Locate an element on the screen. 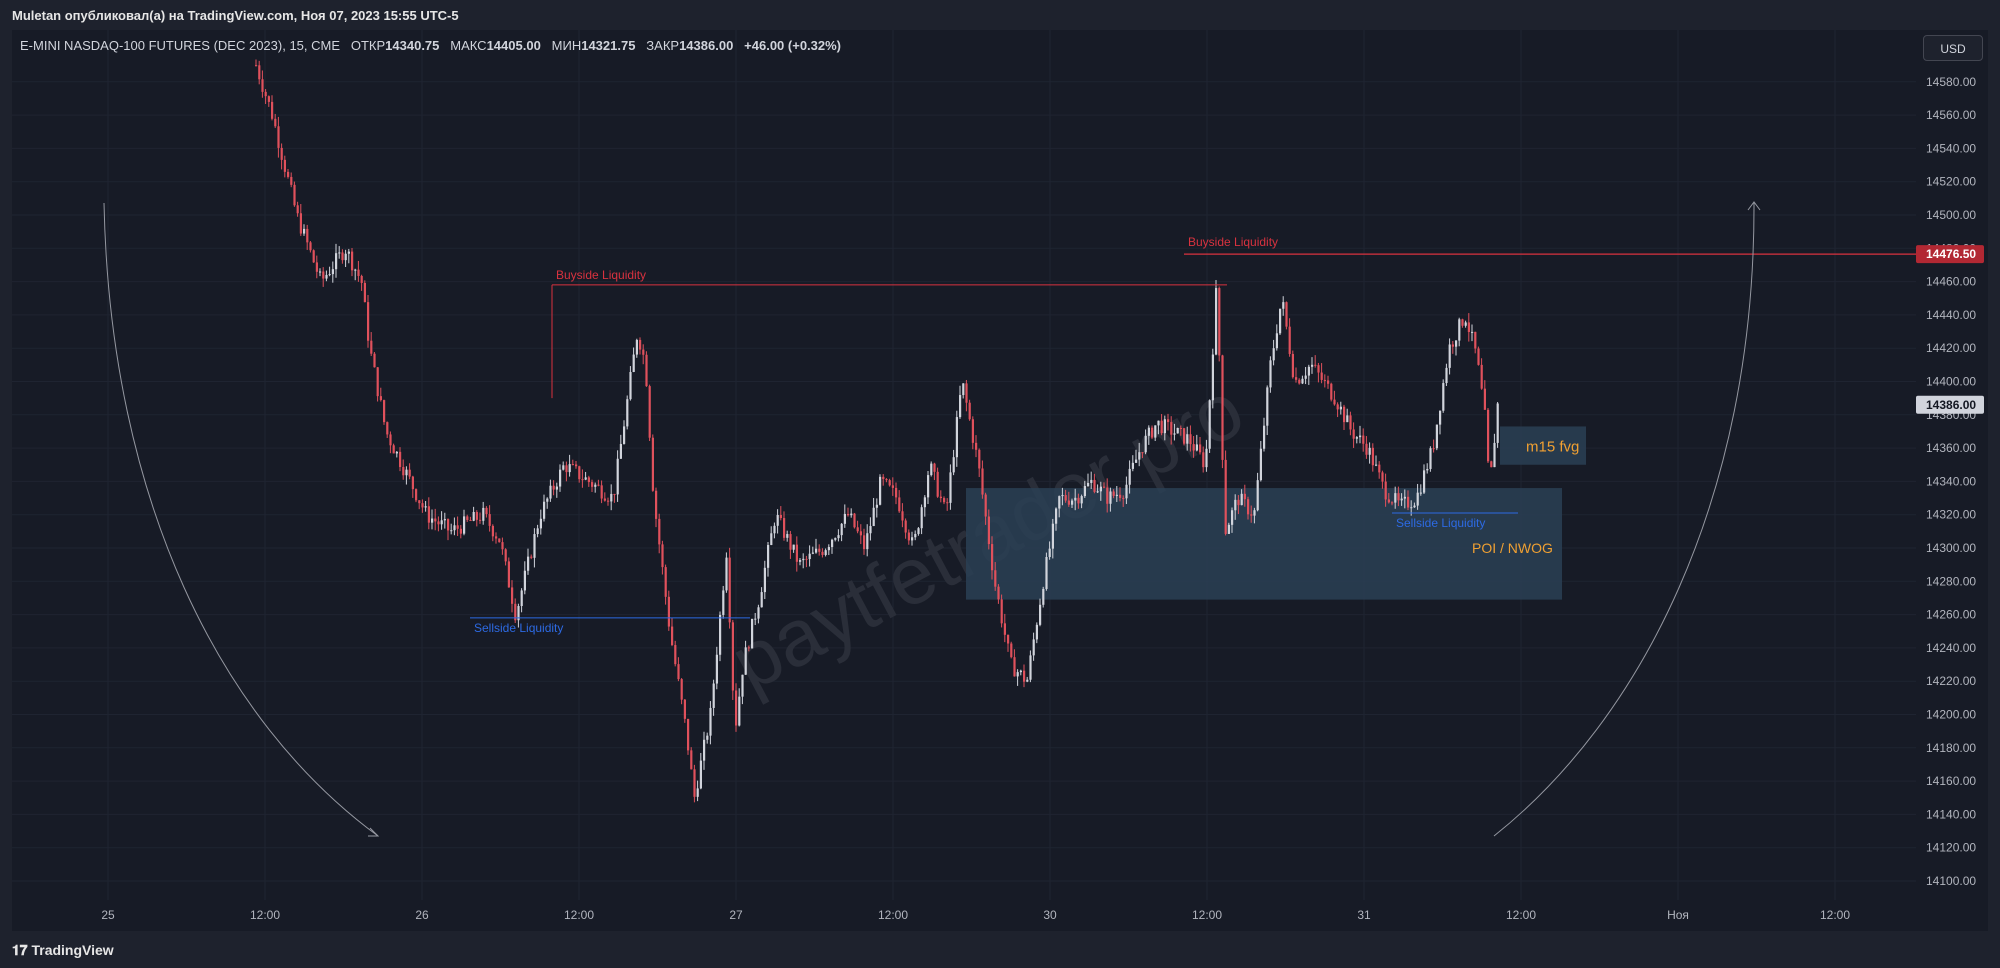  y-tick-label: 14440.00 is located at coordinates (1951, 315).